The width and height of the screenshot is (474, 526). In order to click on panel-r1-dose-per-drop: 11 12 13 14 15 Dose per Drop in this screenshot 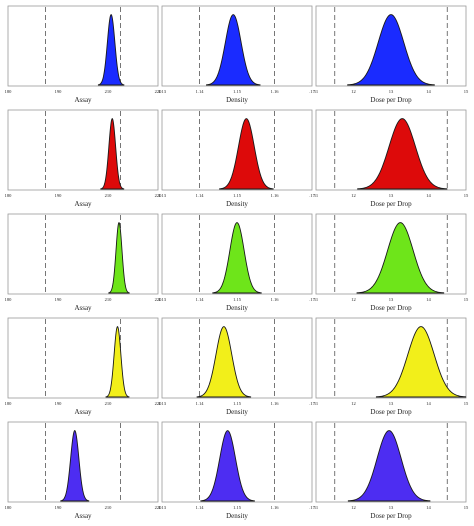, I will do `click(391, 54)`.